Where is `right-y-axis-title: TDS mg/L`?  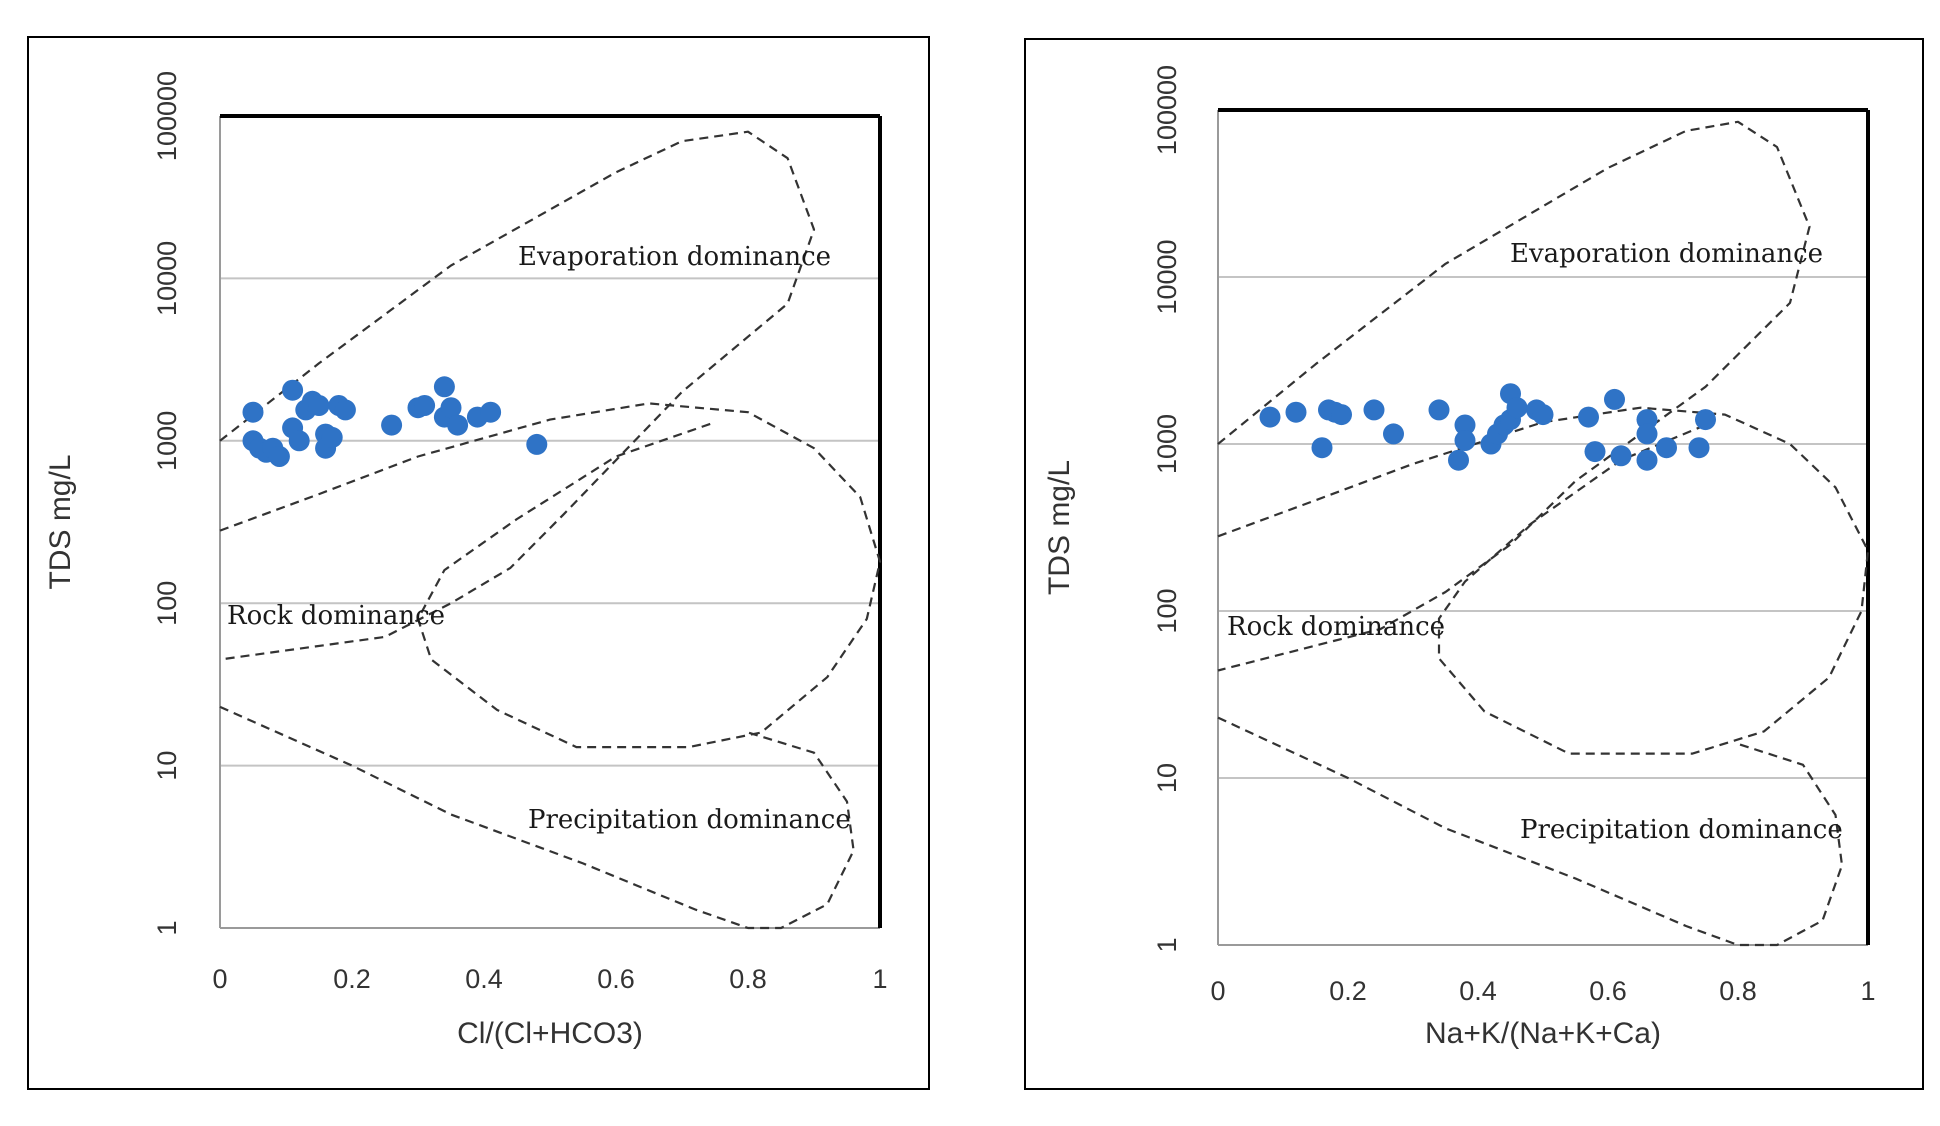
right-y-axis-title: TDS mg/L is located at coordinates (1059, 527).